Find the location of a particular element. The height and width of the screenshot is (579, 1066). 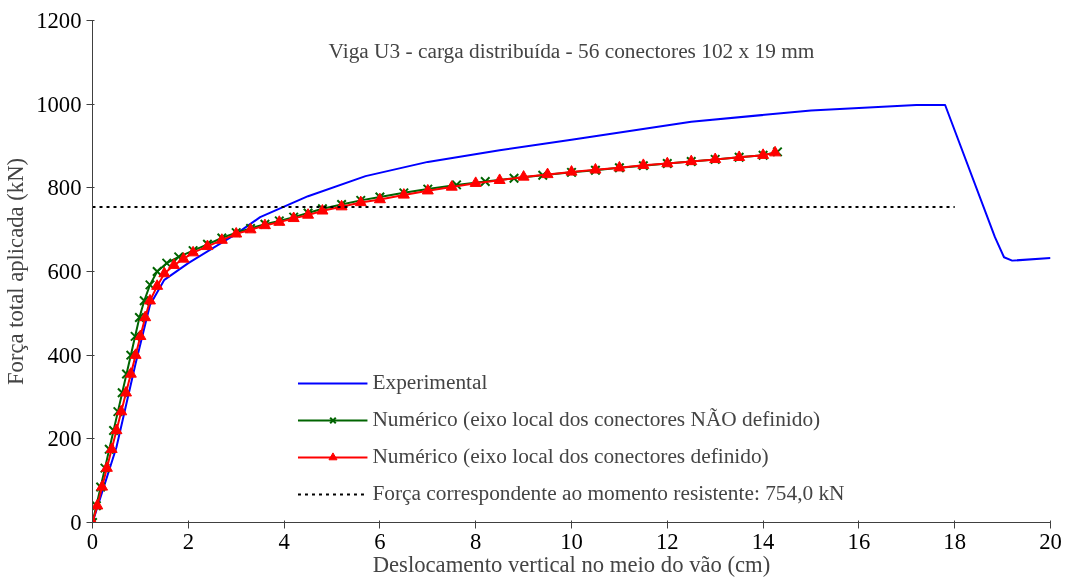

x-tick-label: 2 is located at coordinates (188, 541).